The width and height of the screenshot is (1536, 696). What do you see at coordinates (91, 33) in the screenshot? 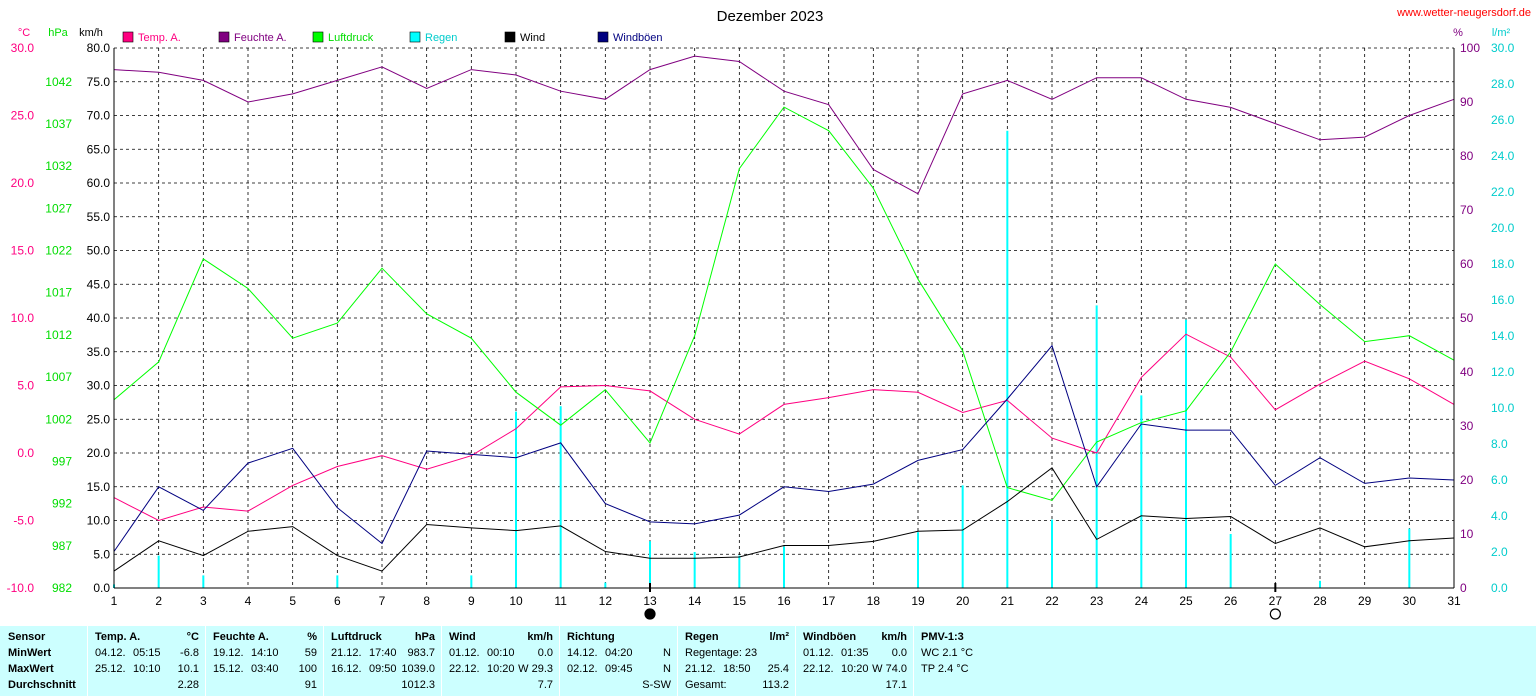
I see `wind-unit-label: km/h` at bounding box center [91, 33].